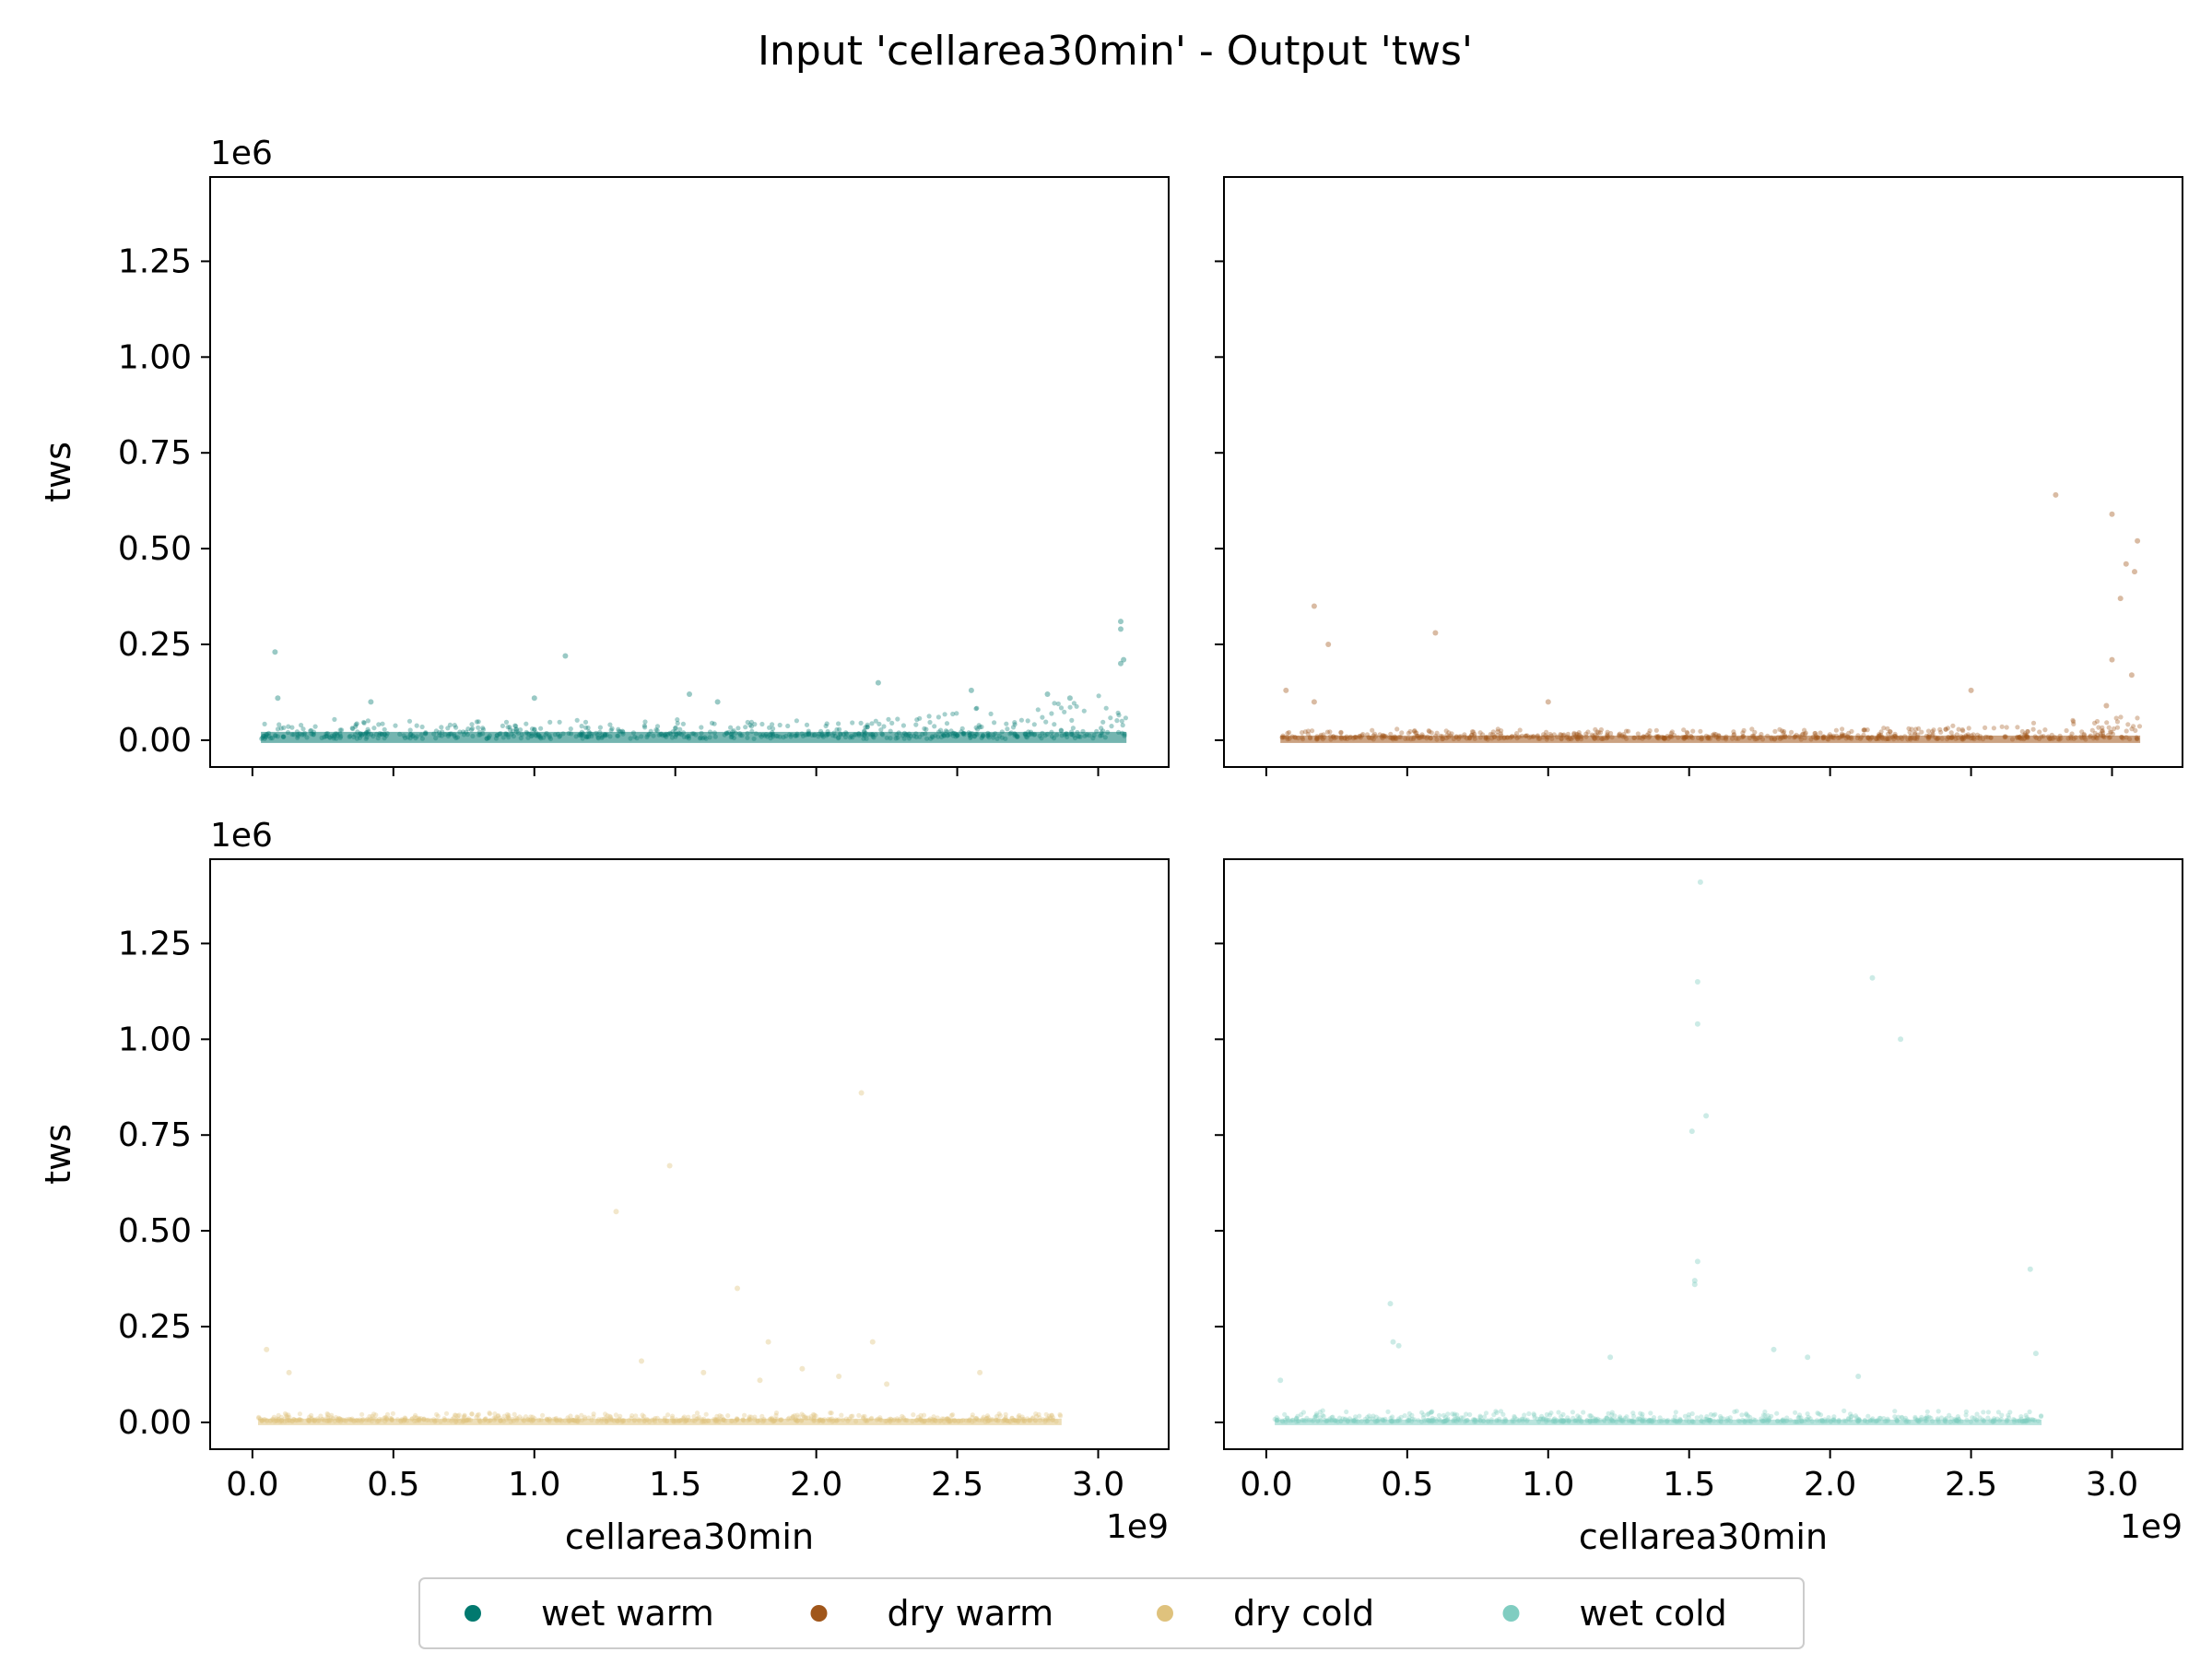 The height and width of the screenshot is (1664, 2212). What do you see at coordinates (660, 1257) in the screenshot?
I see `series-points` at bounding box center [660, 1257].